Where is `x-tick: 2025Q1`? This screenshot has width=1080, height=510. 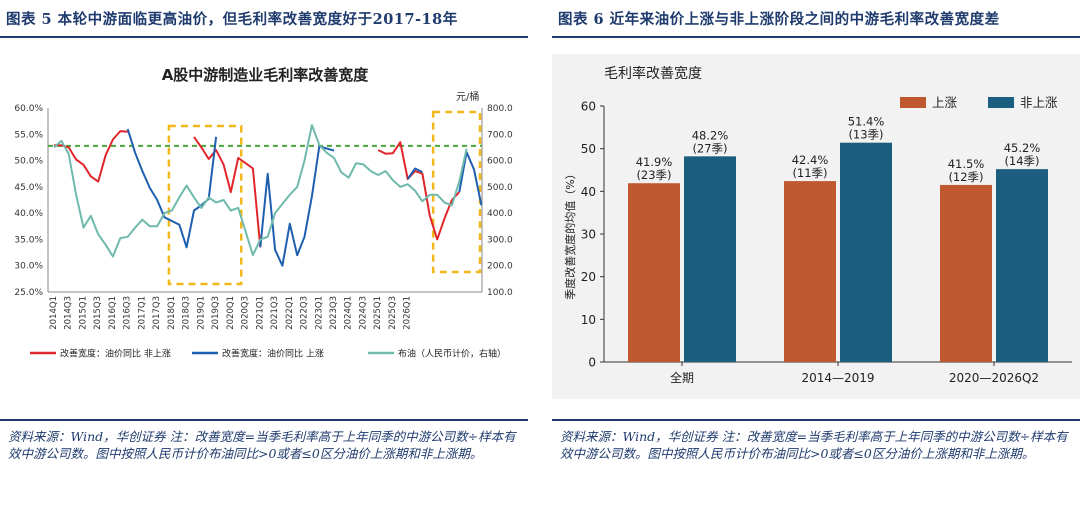
x-tick: 2025Q1 is located at coordinates (378, 313).